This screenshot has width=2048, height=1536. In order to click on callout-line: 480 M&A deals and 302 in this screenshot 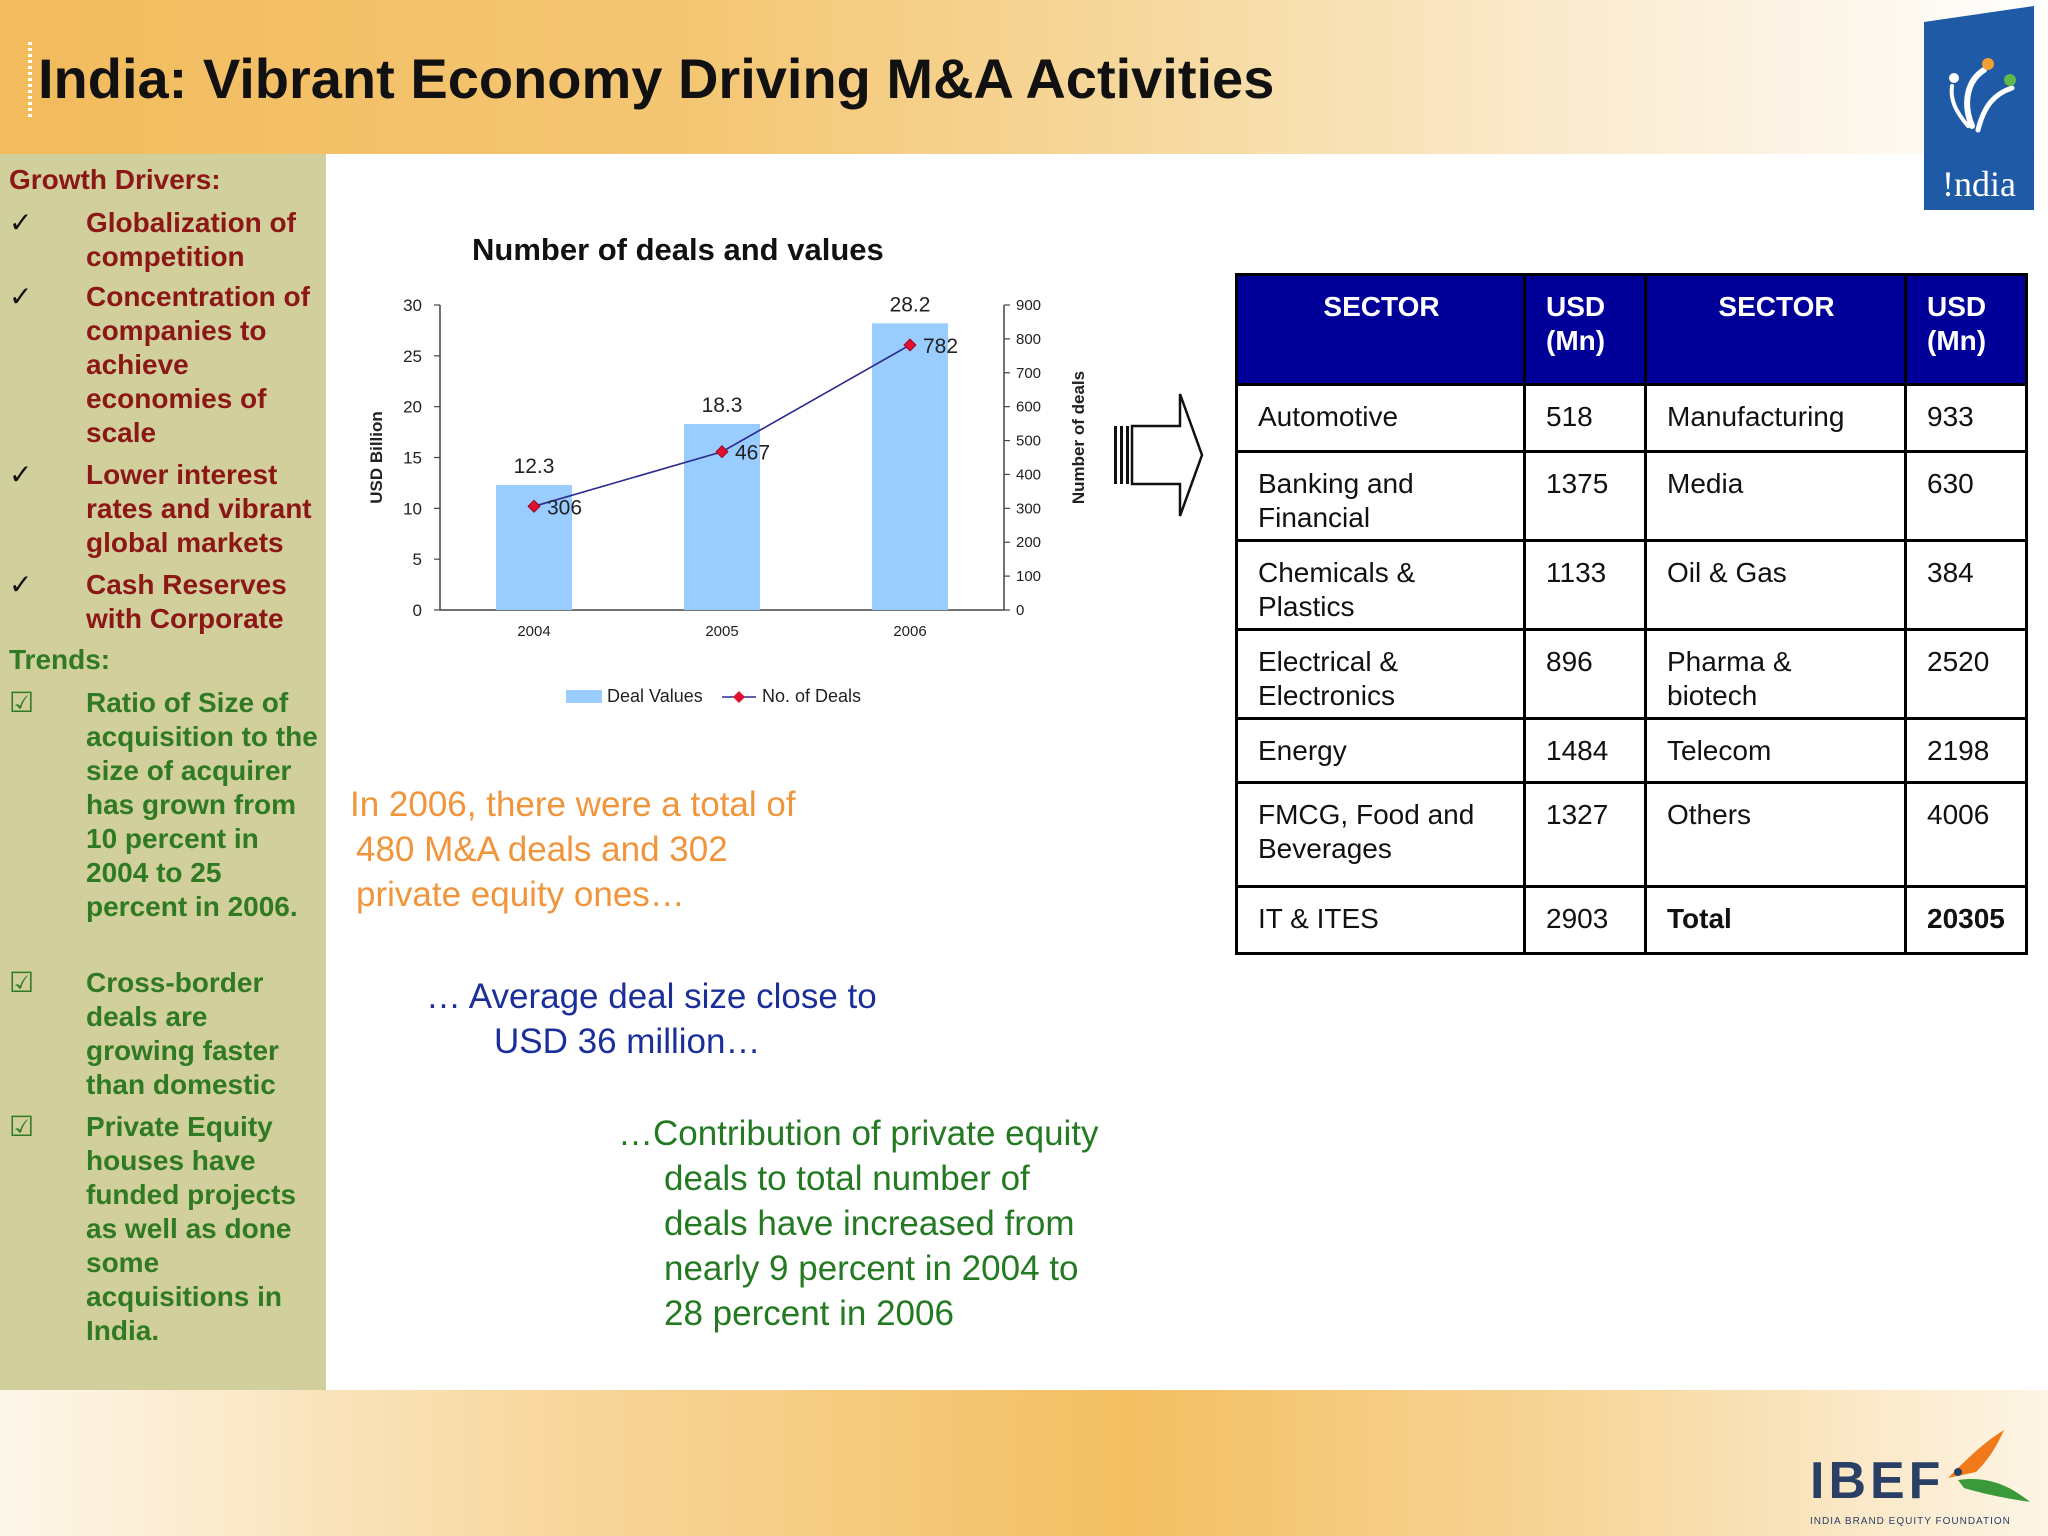, I will do `click(542, 849)`.